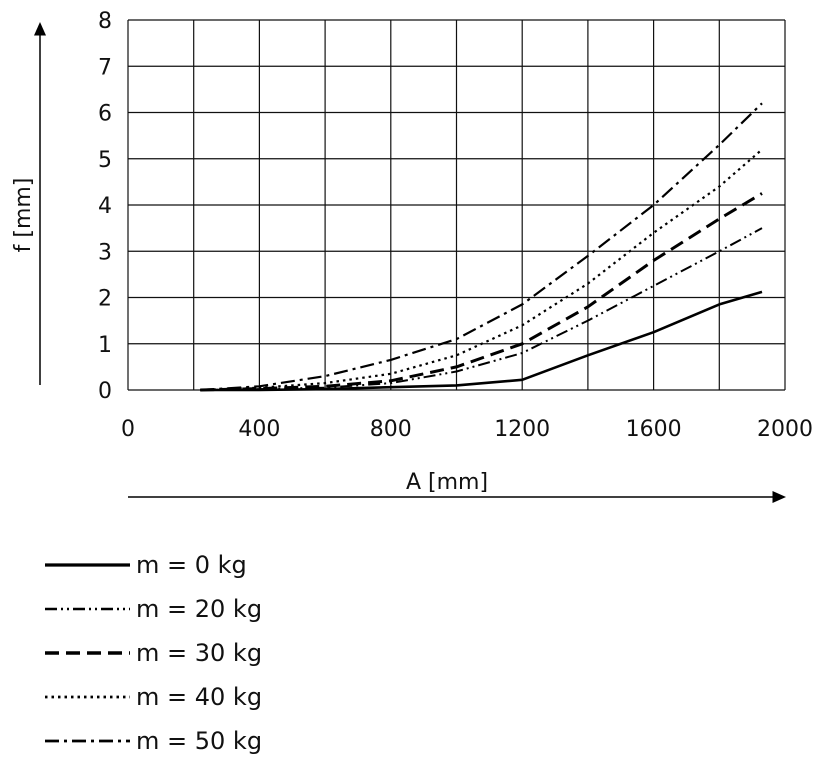 This screenshot has width=820, height=759. I want to click on y-tick-label: 6, so click(105, 114).